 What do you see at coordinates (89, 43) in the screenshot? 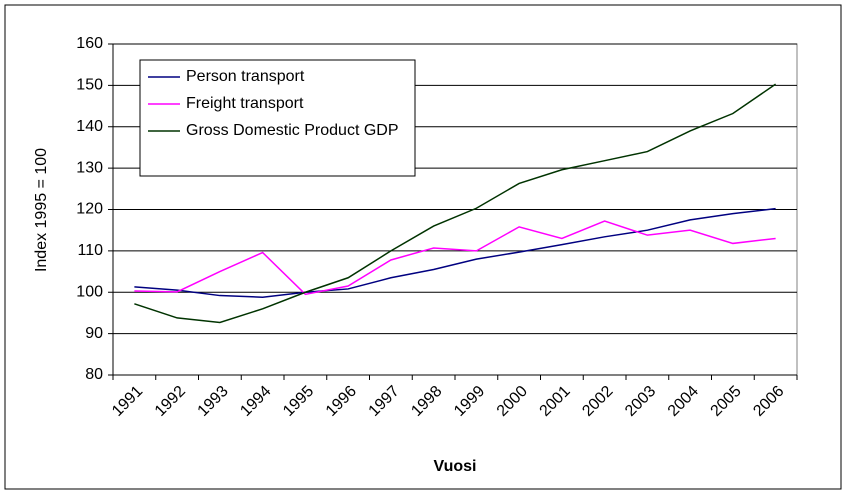
I see `y-tick-label: 160` at bounding box center [89, 43].